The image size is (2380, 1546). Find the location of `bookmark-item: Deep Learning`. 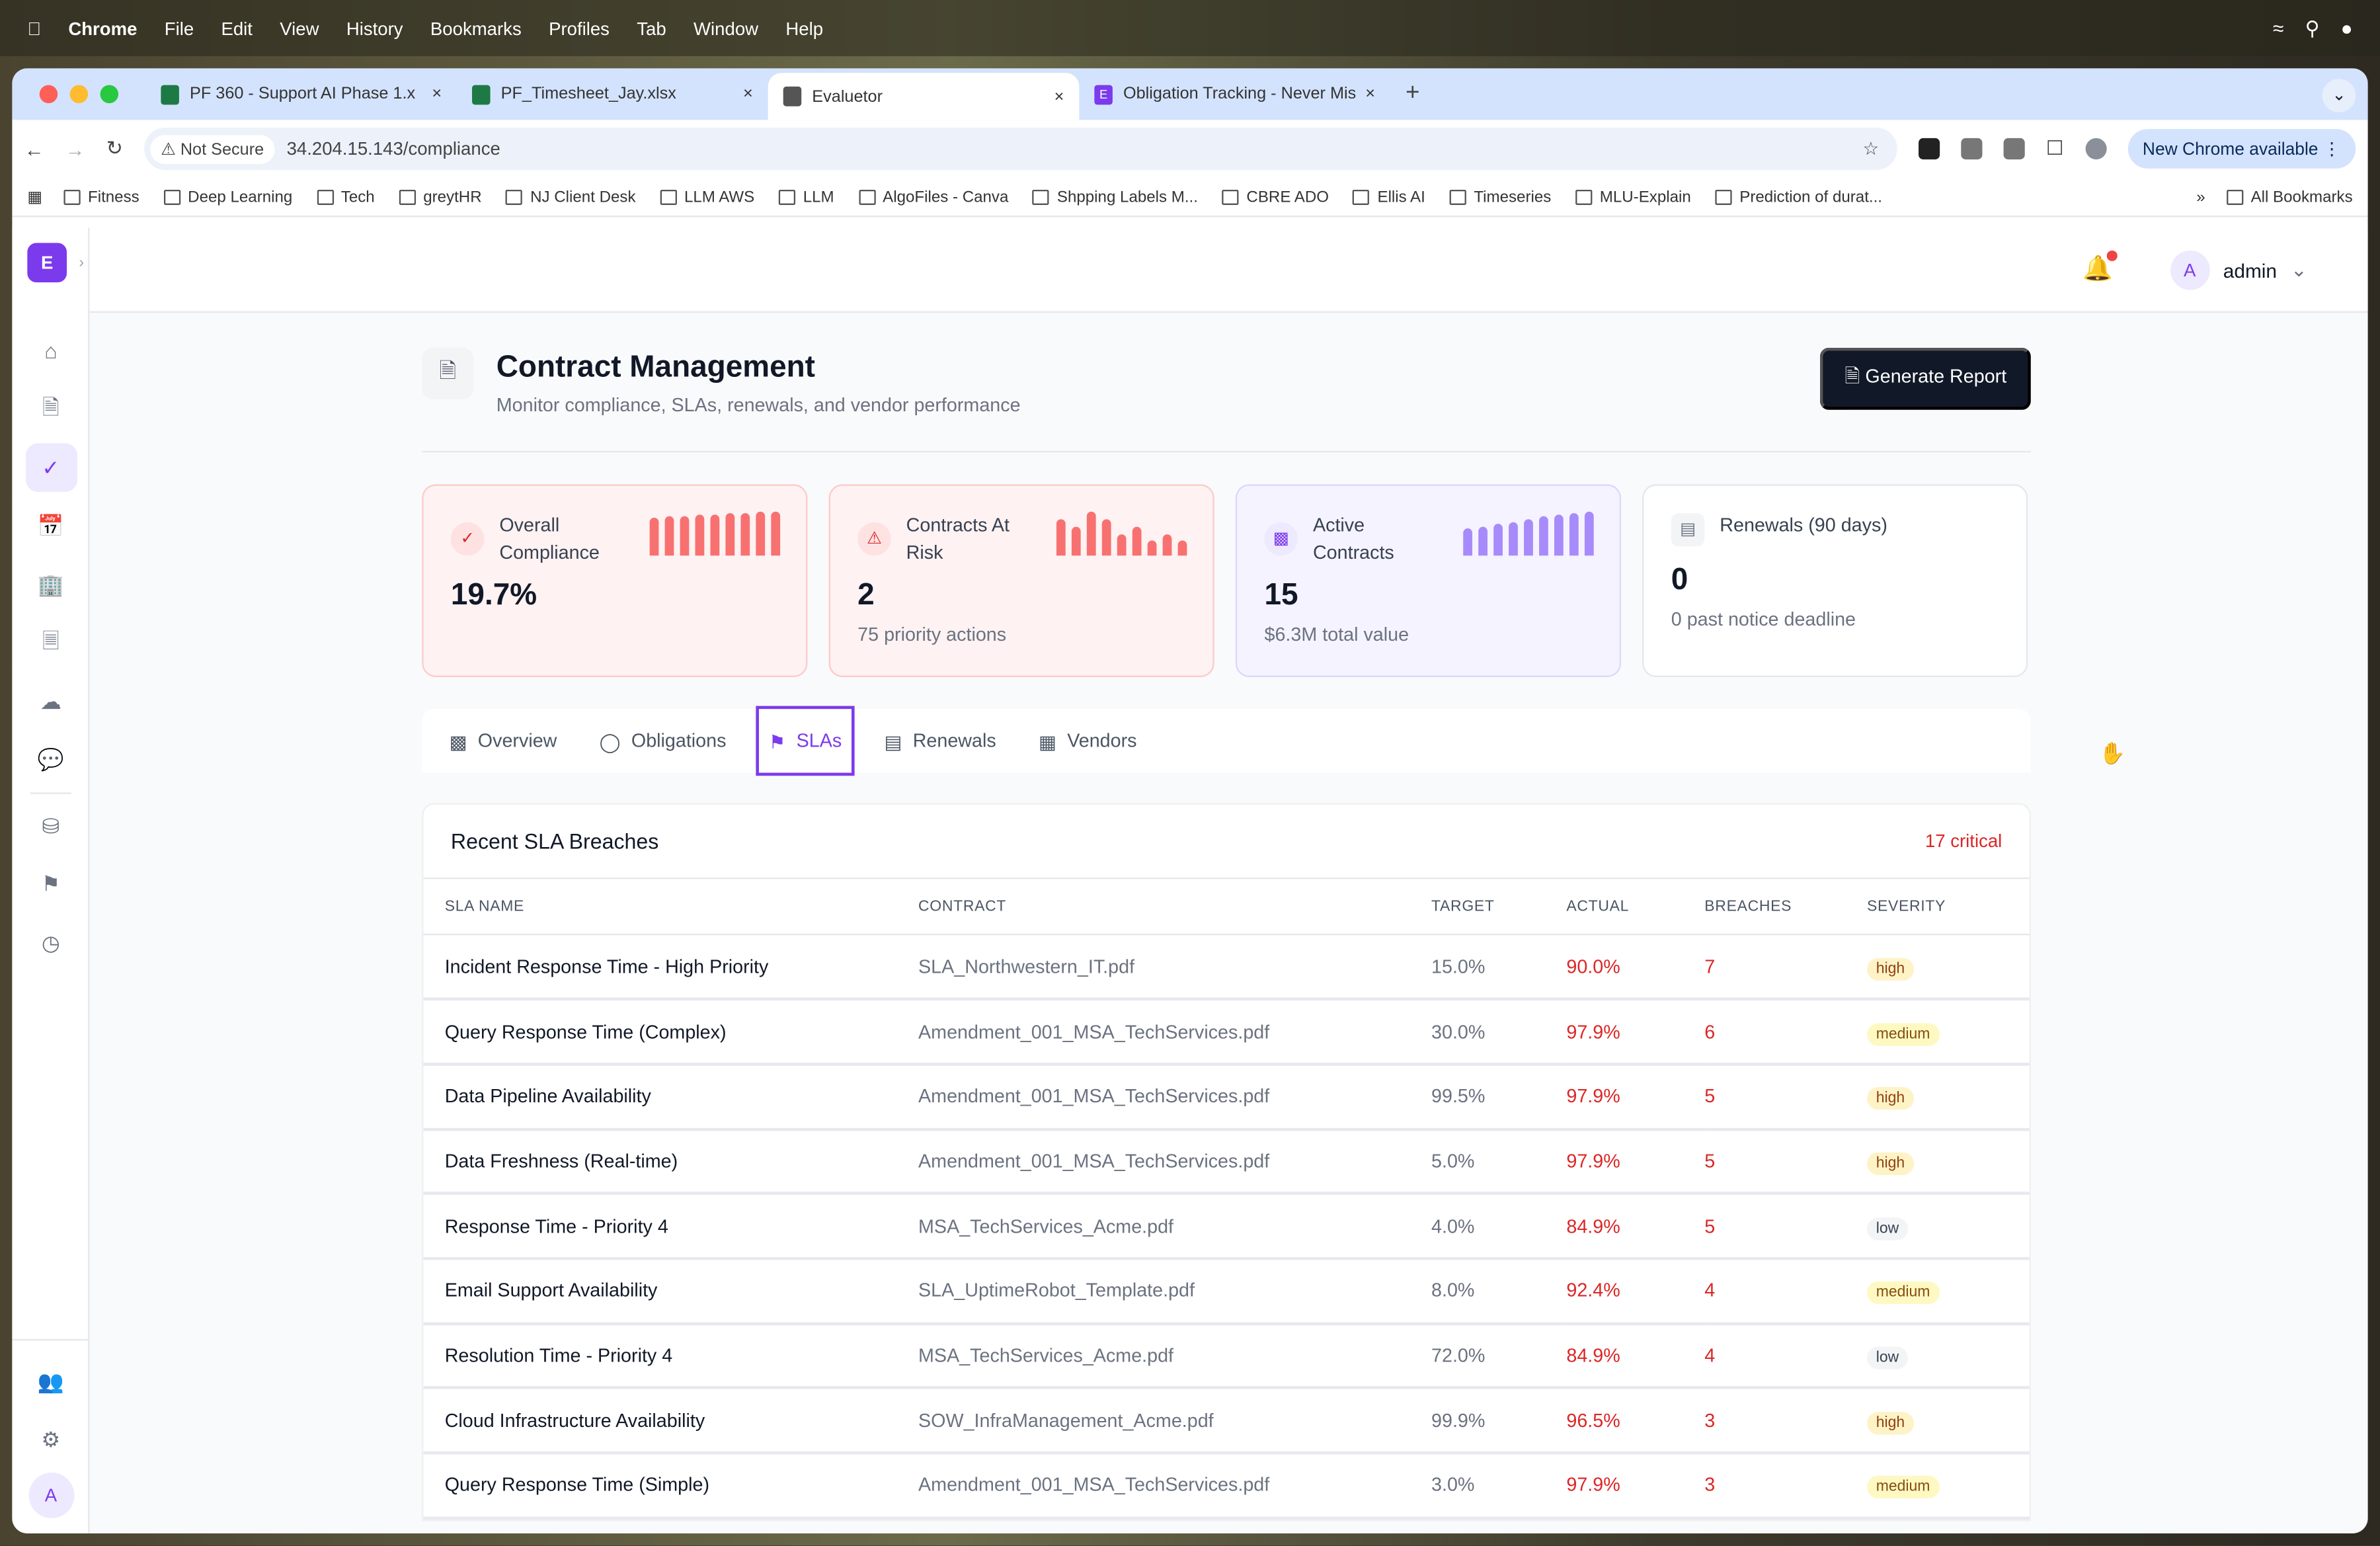

bookmark-item: Deep Learning is located at coordinates (227, 197).